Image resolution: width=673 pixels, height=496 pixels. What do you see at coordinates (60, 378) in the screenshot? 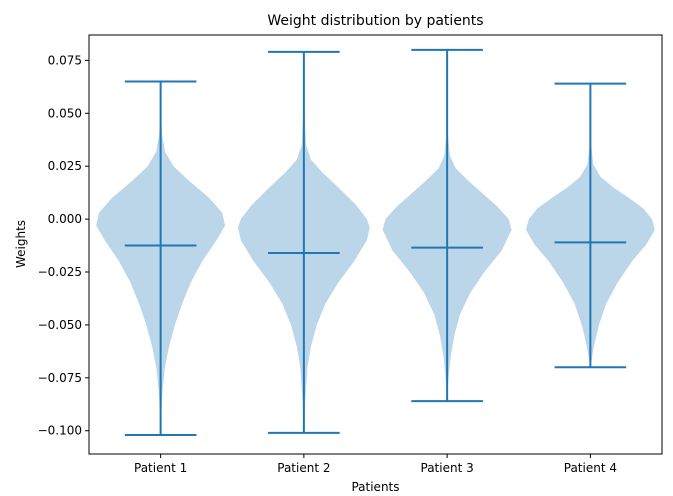
I see `y-tick-label: −0.075` at bounding box center [60, 378].